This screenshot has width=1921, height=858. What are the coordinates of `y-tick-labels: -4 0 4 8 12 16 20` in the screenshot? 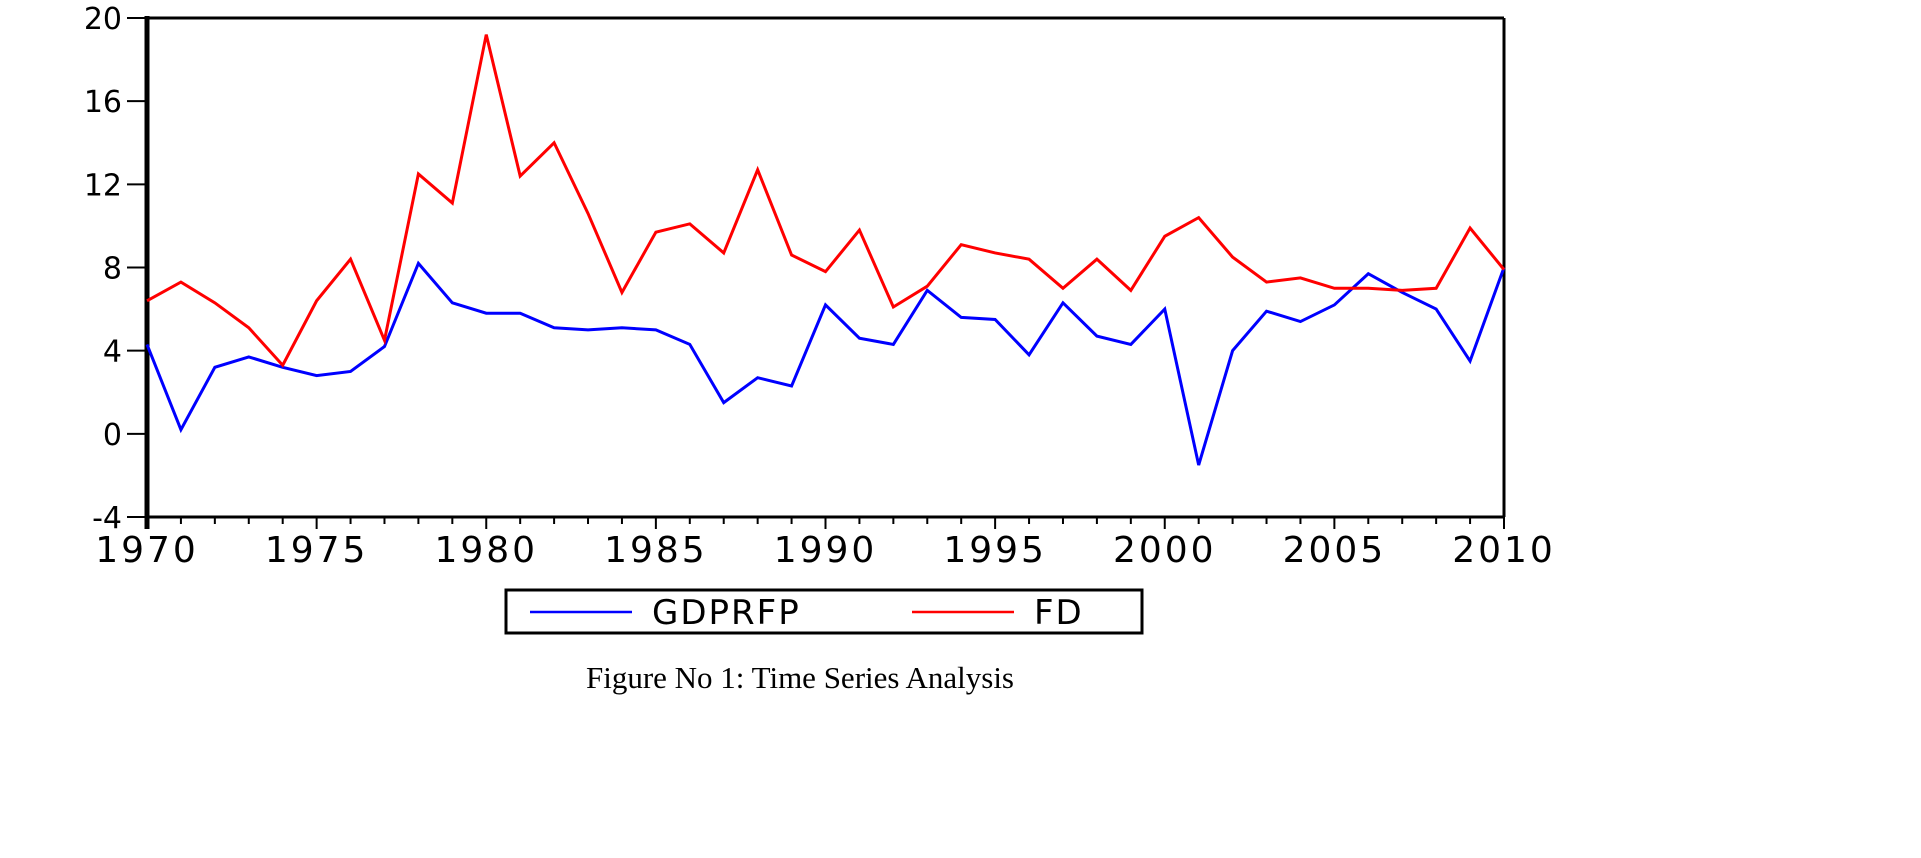 It's located at (103, 269).